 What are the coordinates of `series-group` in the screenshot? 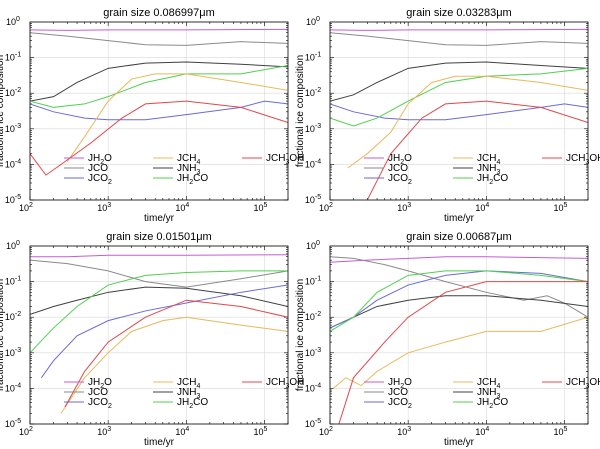 It's located at (159, 102).